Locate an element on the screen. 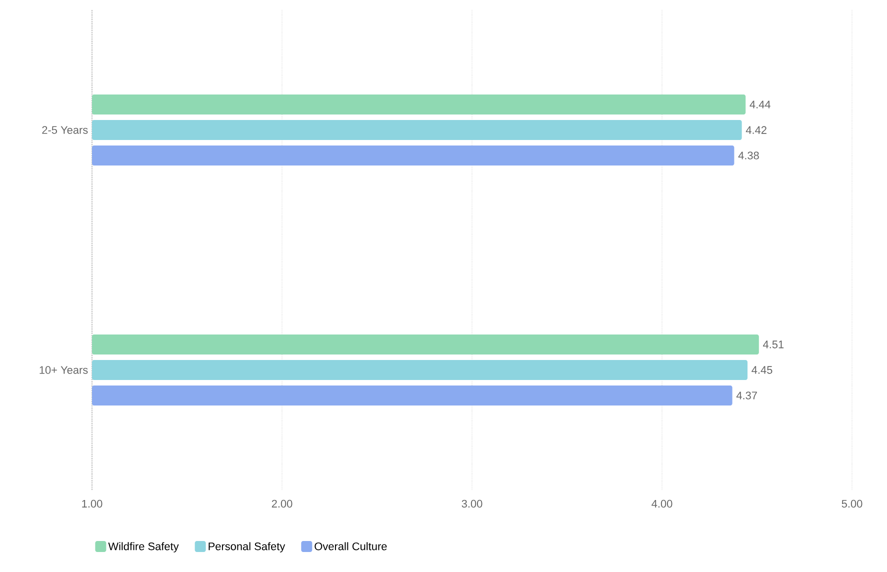  data-label: 4.51 is located at coordinates (773, 344).